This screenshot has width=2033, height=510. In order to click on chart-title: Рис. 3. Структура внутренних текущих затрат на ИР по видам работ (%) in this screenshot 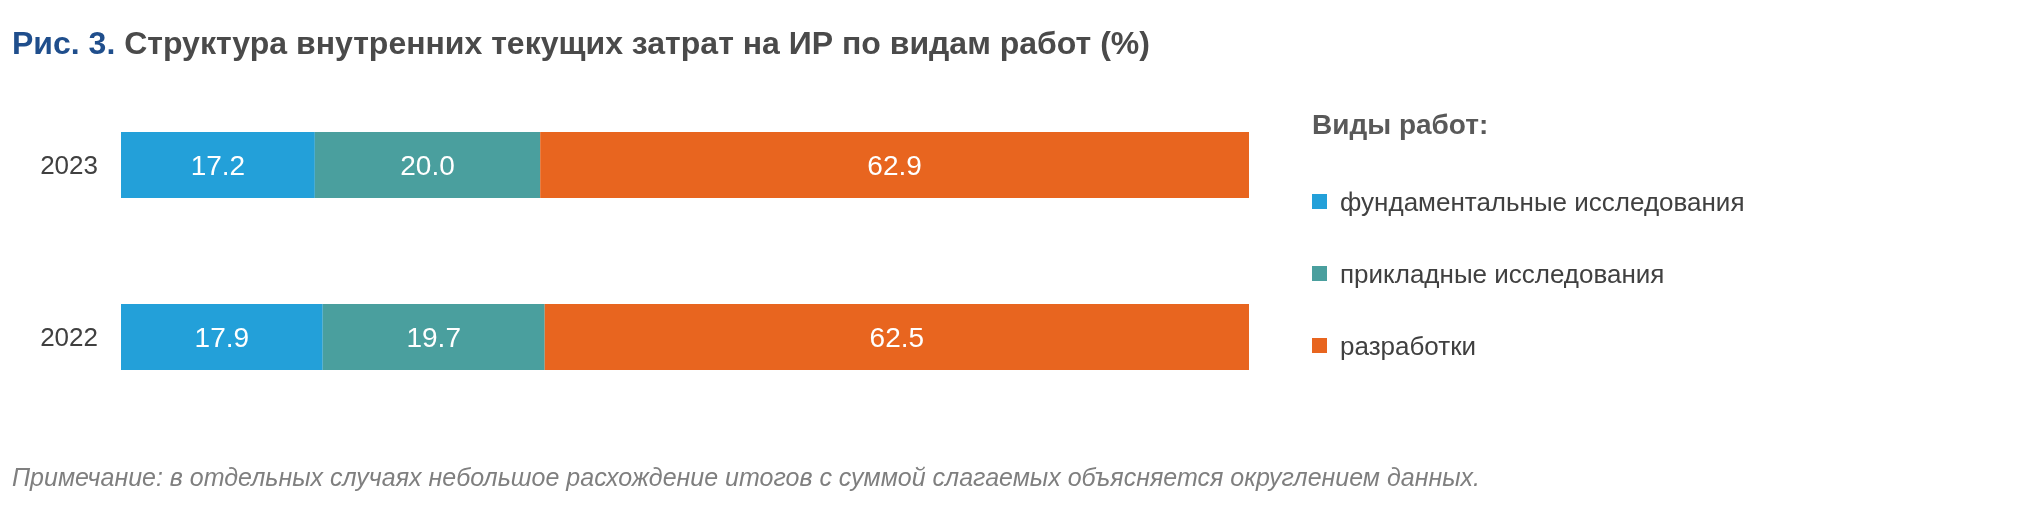, I will do `click(581, 43)`.